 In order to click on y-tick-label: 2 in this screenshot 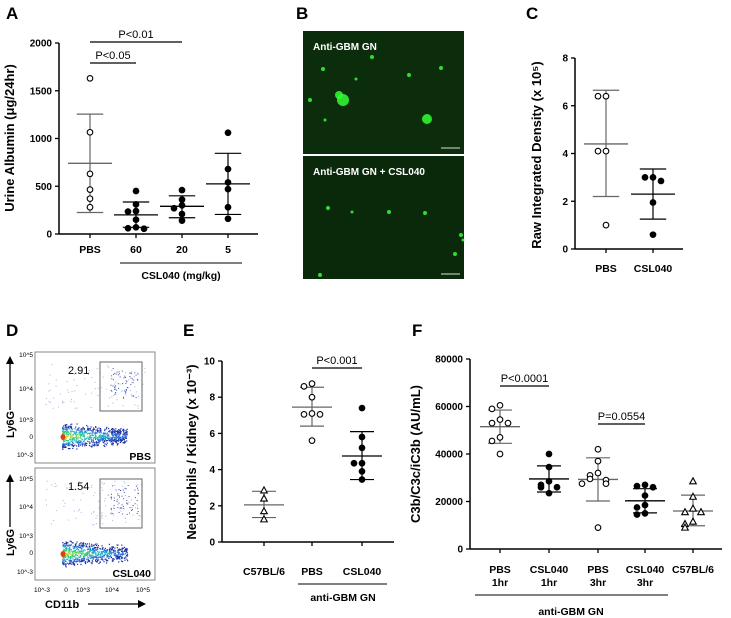, I will do `click(212, 506)`.